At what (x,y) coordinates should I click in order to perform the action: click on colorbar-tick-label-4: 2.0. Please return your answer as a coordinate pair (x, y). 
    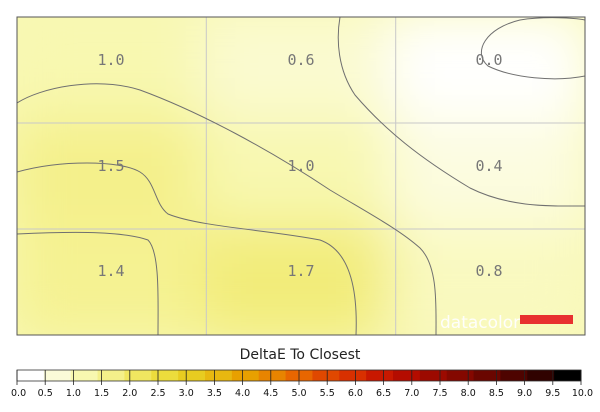
    Looking at the image, I should click on (129, 393).